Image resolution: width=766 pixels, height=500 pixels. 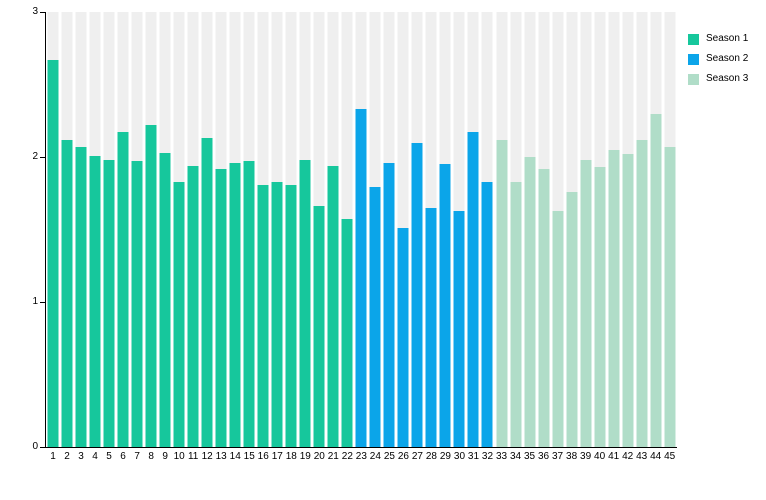 I want to click on x-tick-label: 12, so click(x=207, y=456).